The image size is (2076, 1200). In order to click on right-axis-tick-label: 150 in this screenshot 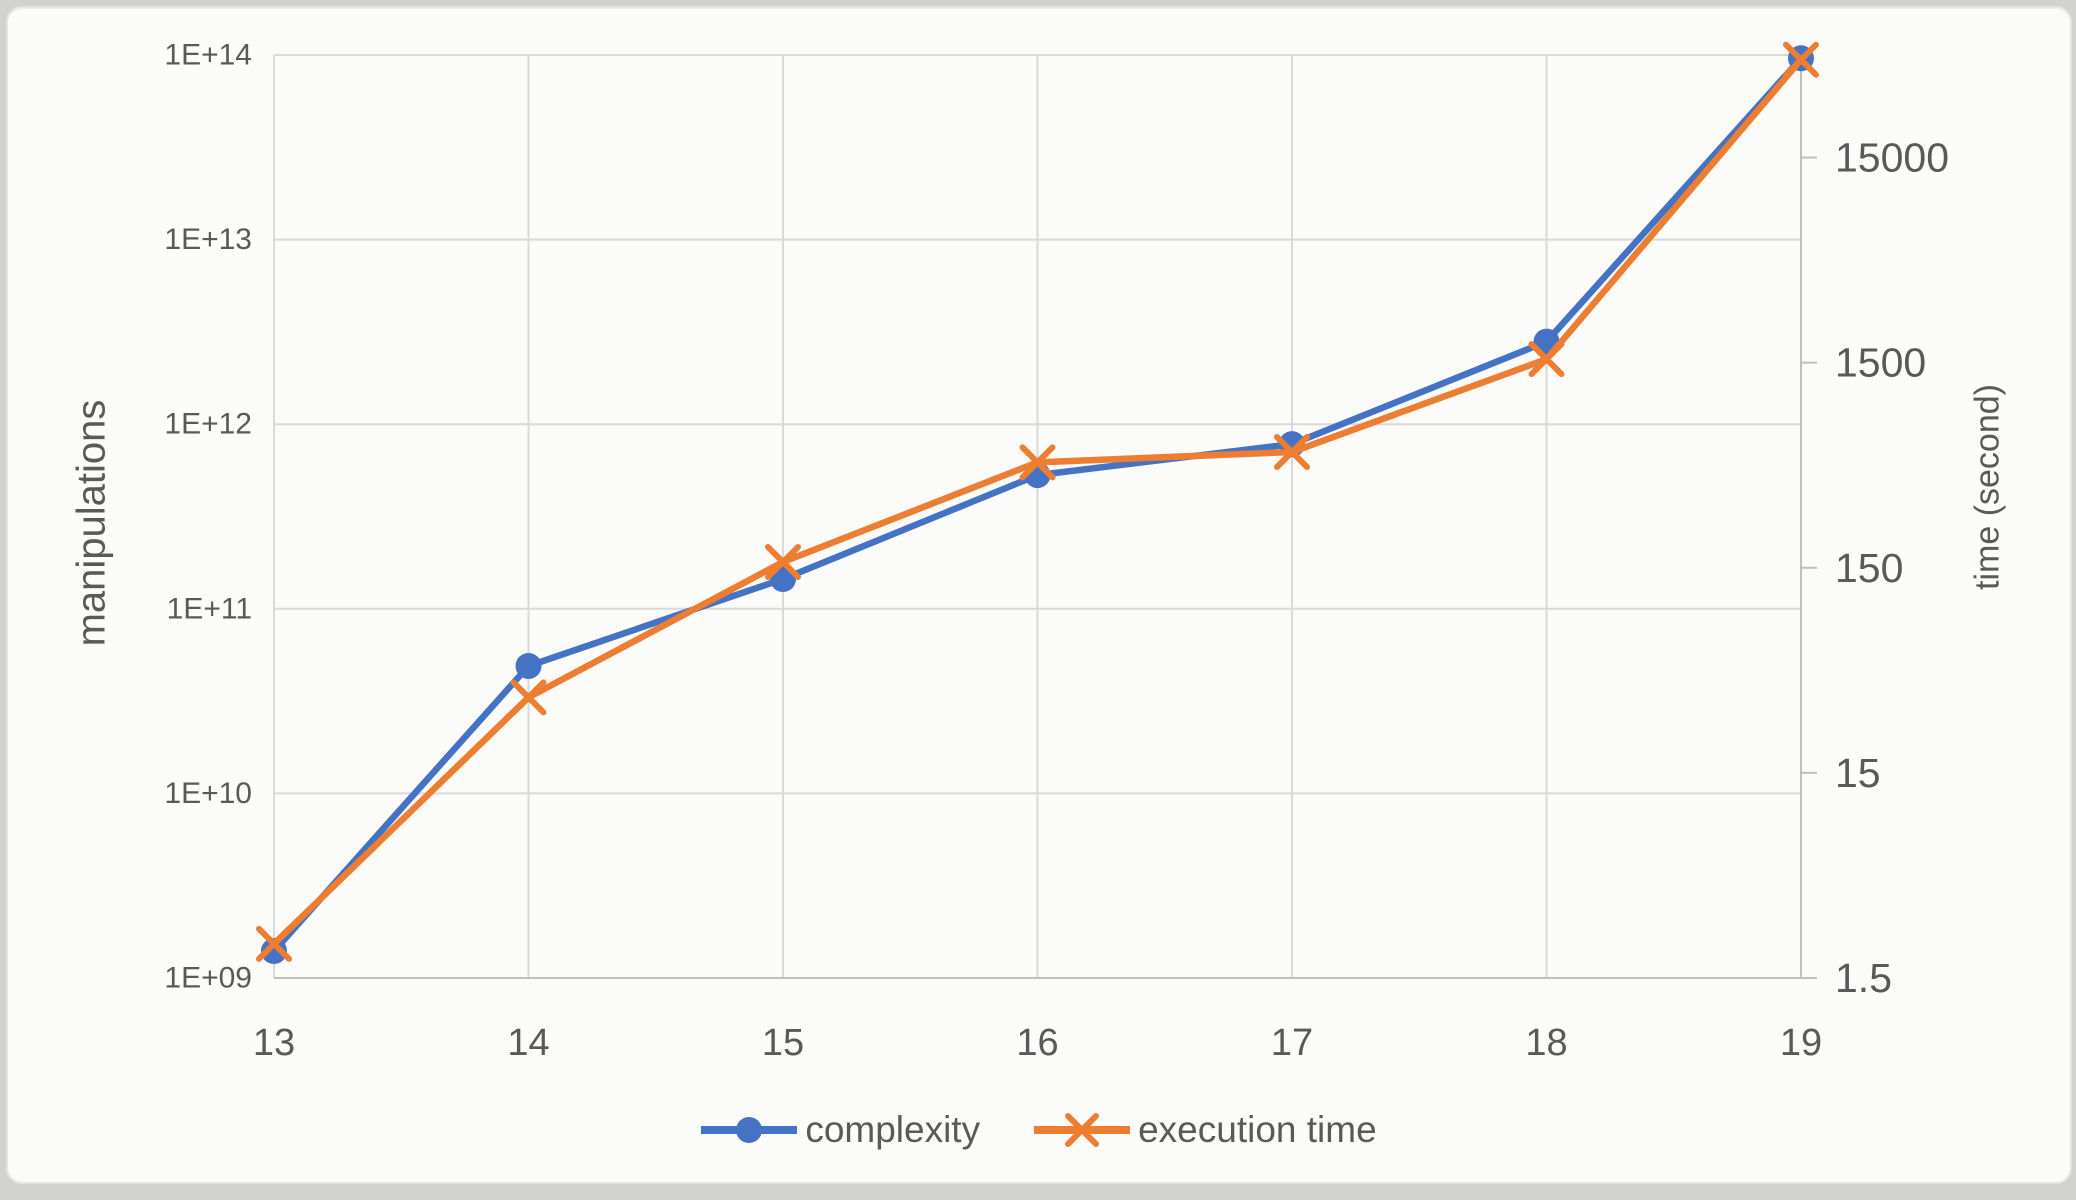, I will do `click(1869, 568)`.